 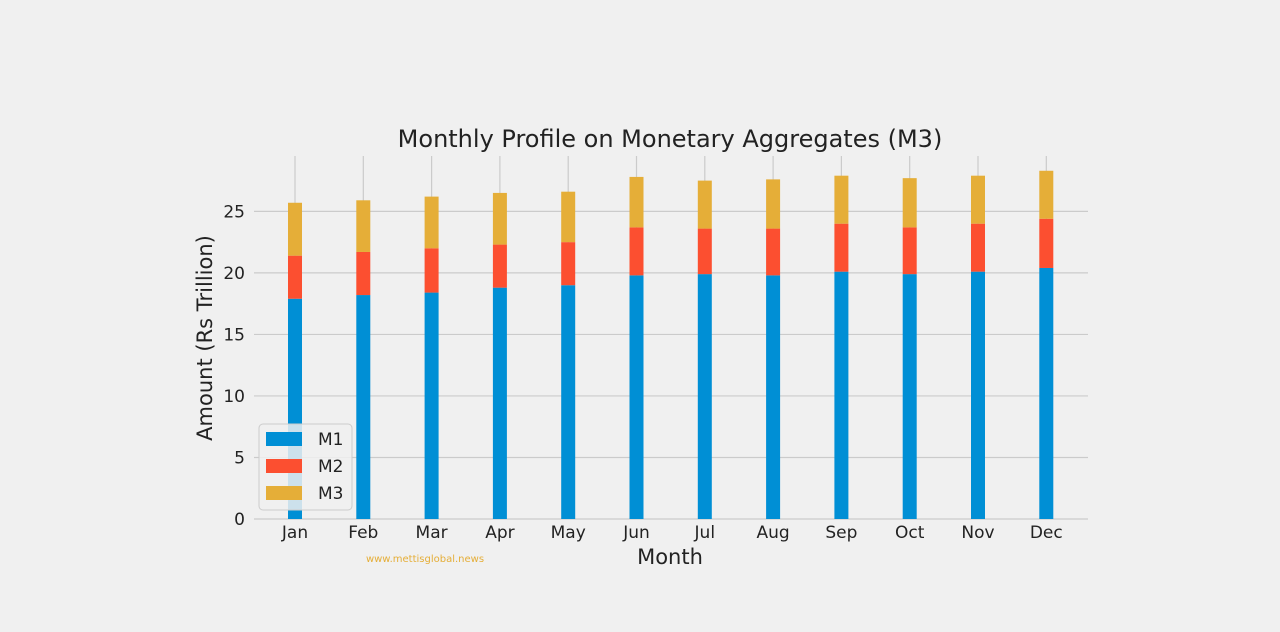 I want to click on bar-m3-sep, so click(x=841, y=199).